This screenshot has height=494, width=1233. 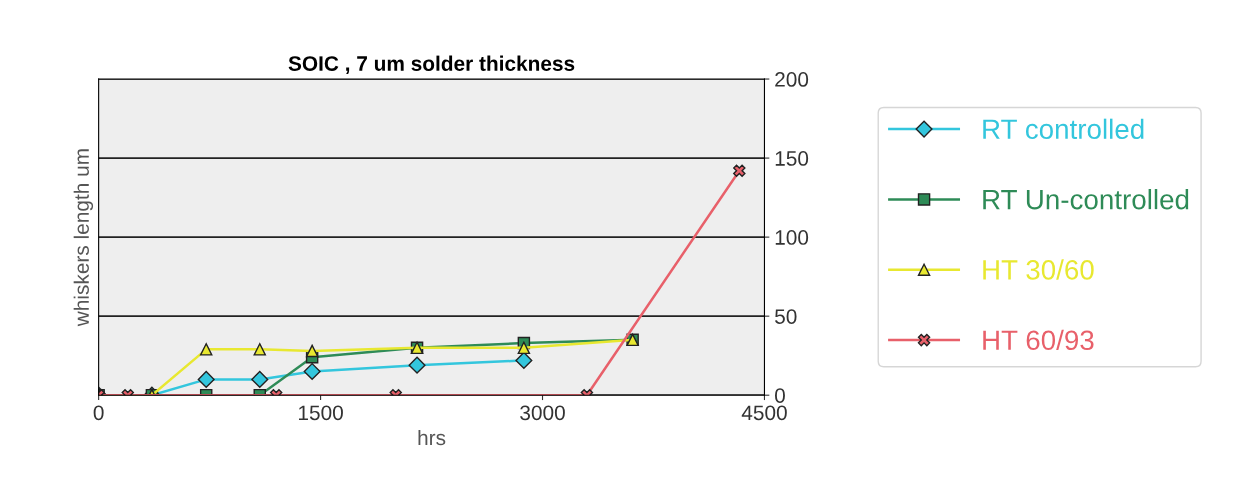 What do you see at coordinates (1086, 199) in the screenshot?
I see `legend-label: RT Un-controlled` at bounding box center [1086, 199].